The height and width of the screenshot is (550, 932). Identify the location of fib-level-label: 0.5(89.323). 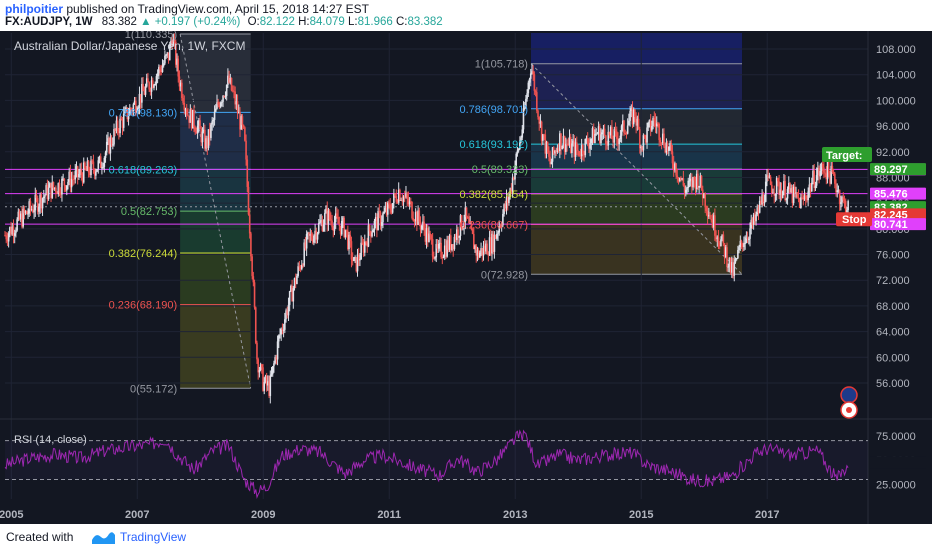
(500, 170).